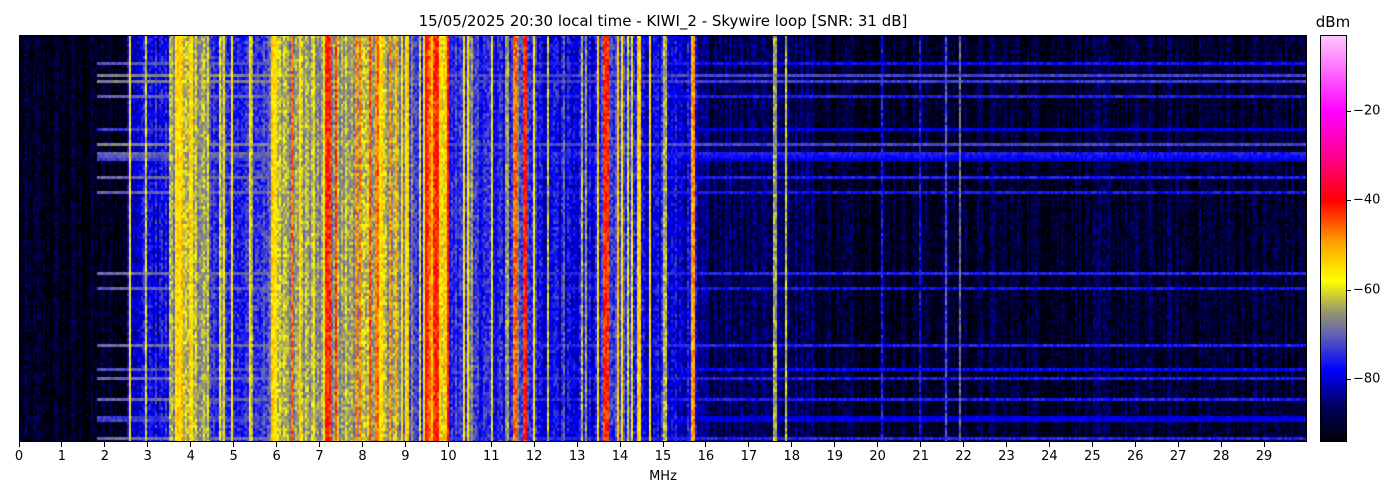 The image size is (1400, 500). Describe the element at coordinates (233, 456) in the screenshot. I see `x-tick-label: 5` at that location.